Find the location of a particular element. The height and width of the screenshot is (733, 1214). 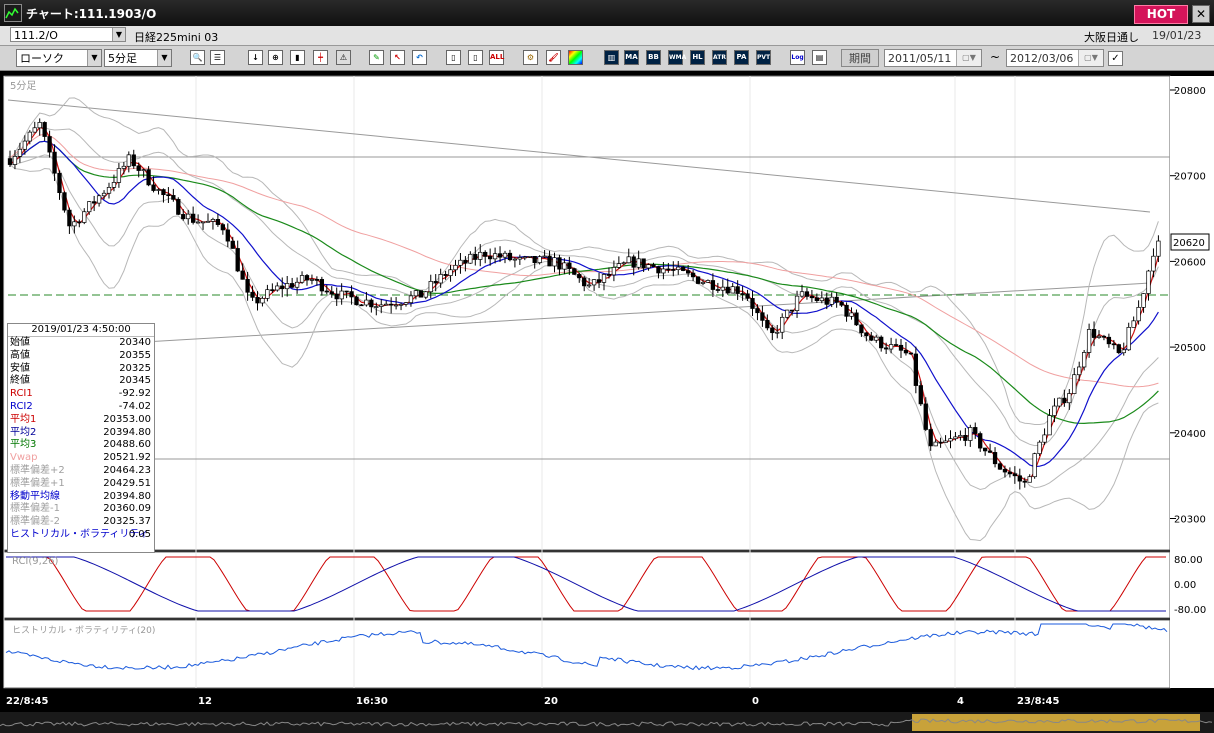

wma-button: WMA is located at coordinates (677, 57).